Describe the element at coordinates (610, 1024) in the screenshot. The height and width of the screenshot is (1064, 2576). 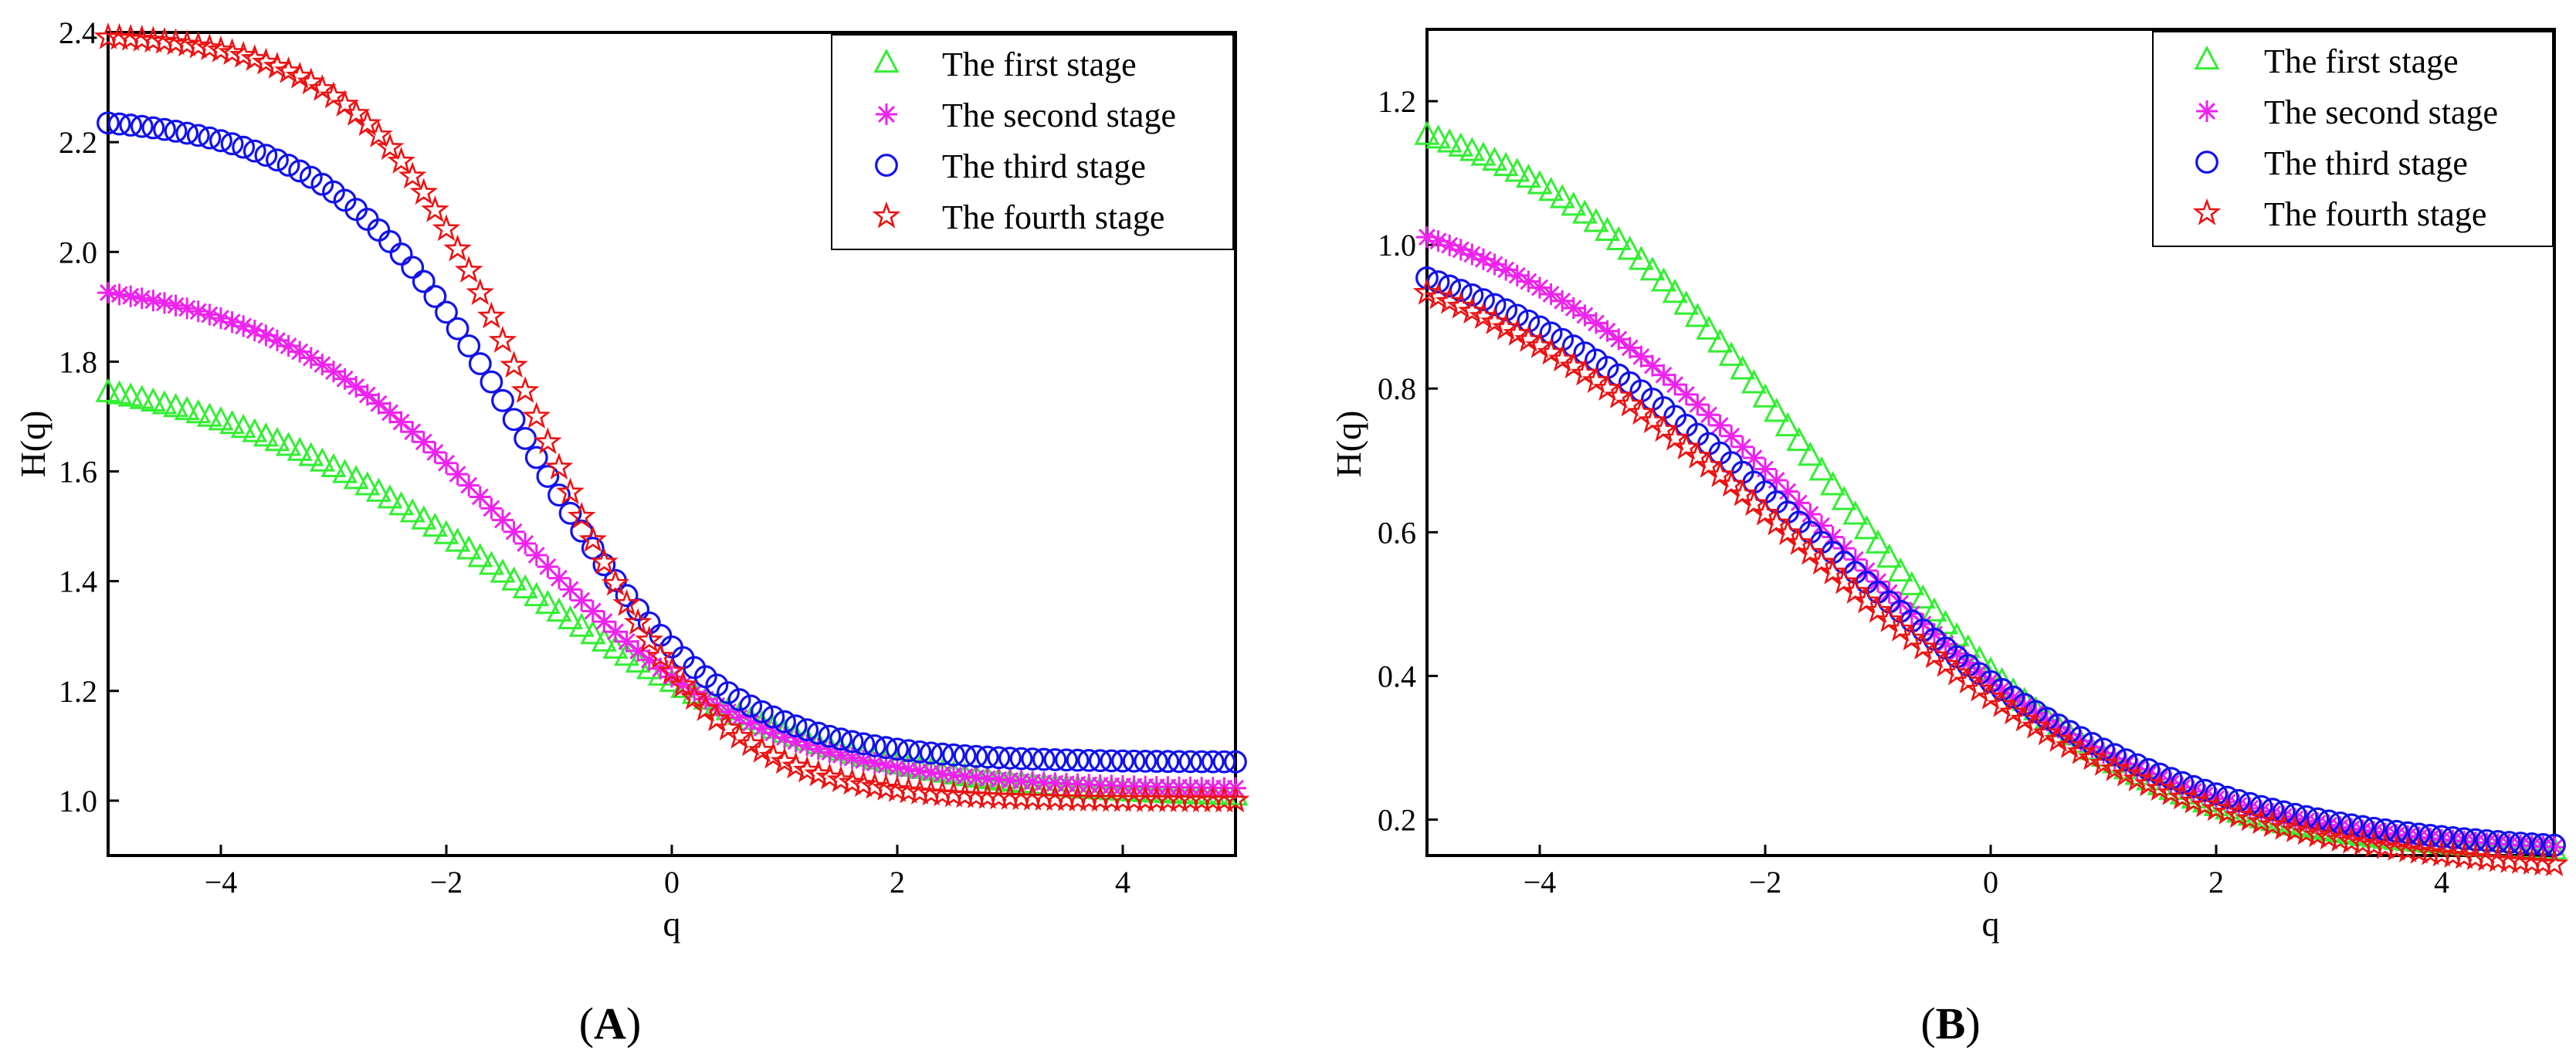
I see `panel-letter-a: A` at that location.